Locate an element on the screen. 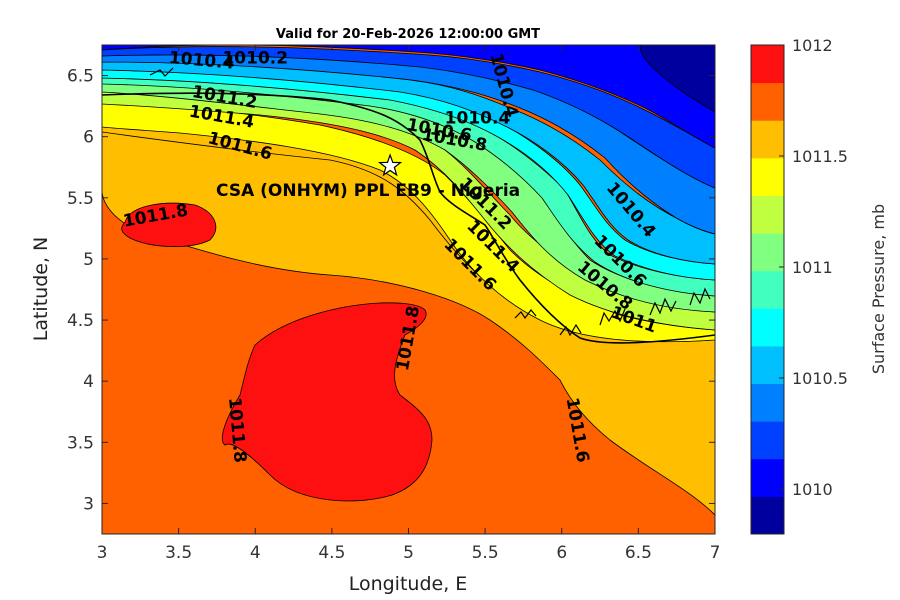 The width and height of the screenshot is (900, 600). station-star-marker is located at coordinates (390, 165).